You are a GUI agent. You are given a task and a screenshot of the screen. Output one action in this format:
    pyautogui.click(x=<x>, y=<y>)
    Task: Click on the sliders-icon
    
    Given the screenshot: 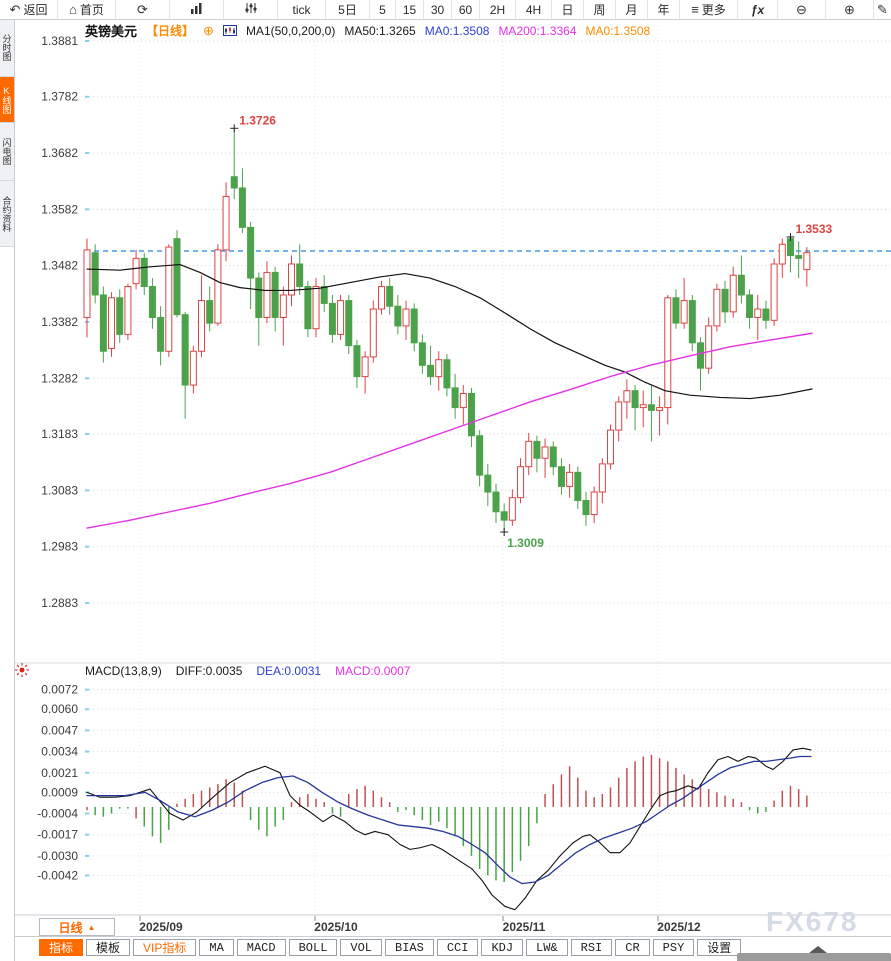 What is the action you would take?
    pyautogui.click(x=251, y=9)
    